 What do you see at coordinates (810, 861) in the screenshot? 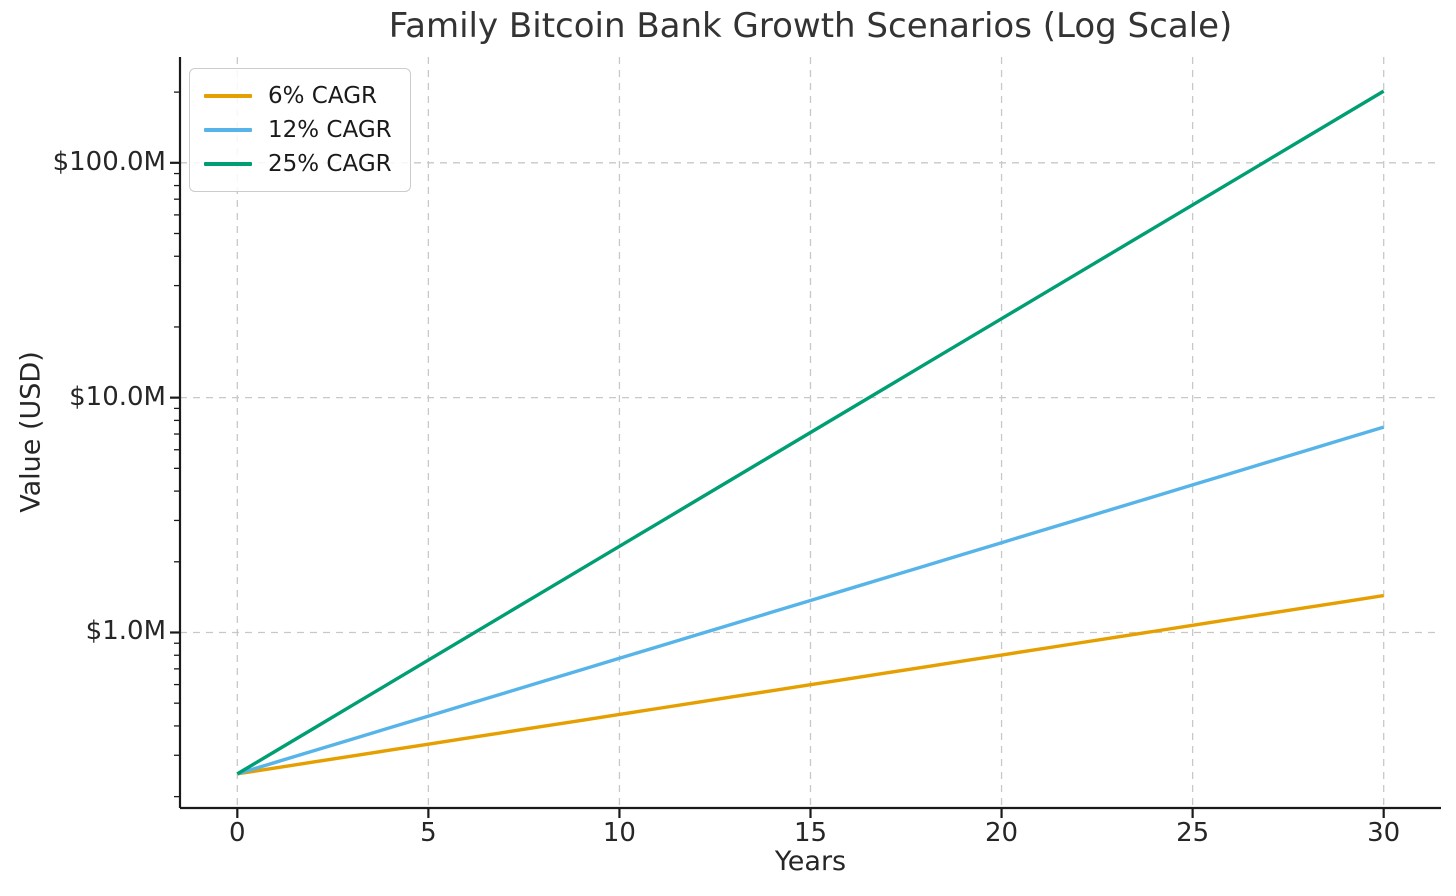
I see `x-axis-label: Years` at bounding box center [810, 861].